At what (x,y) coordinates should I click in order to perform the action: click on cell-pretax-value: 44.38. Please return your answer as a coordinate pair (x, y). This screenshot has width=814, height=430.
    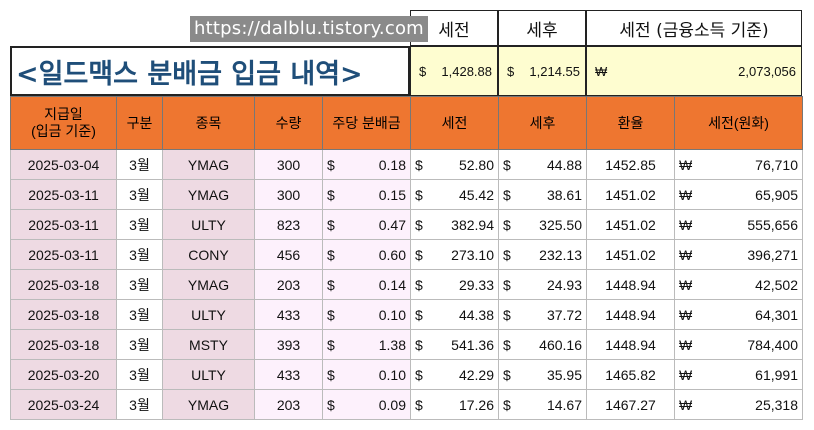
    Looking at the image, I should click on (476, 314).